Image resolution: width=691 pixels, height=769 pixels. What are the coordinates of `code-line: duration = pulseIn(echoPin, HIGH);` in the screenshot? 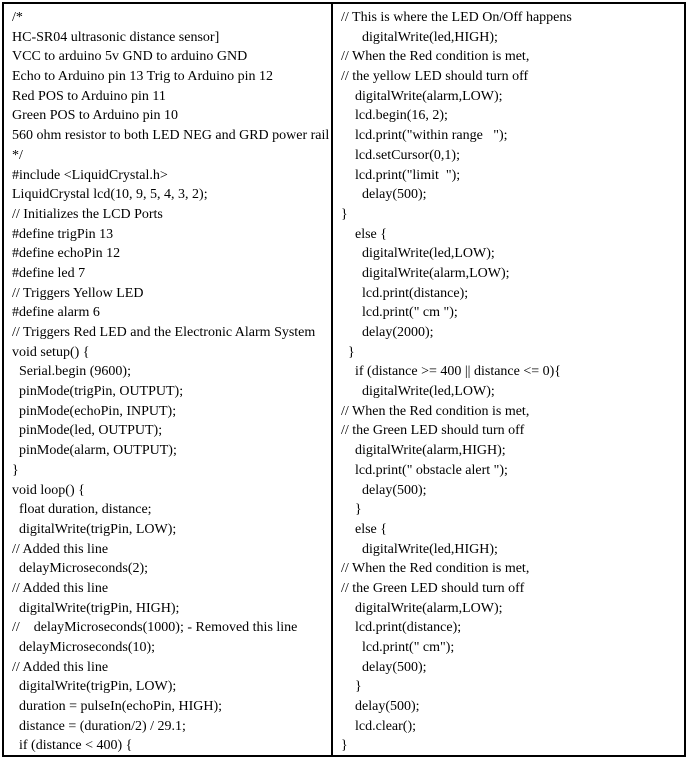 It's located at (117, 707).